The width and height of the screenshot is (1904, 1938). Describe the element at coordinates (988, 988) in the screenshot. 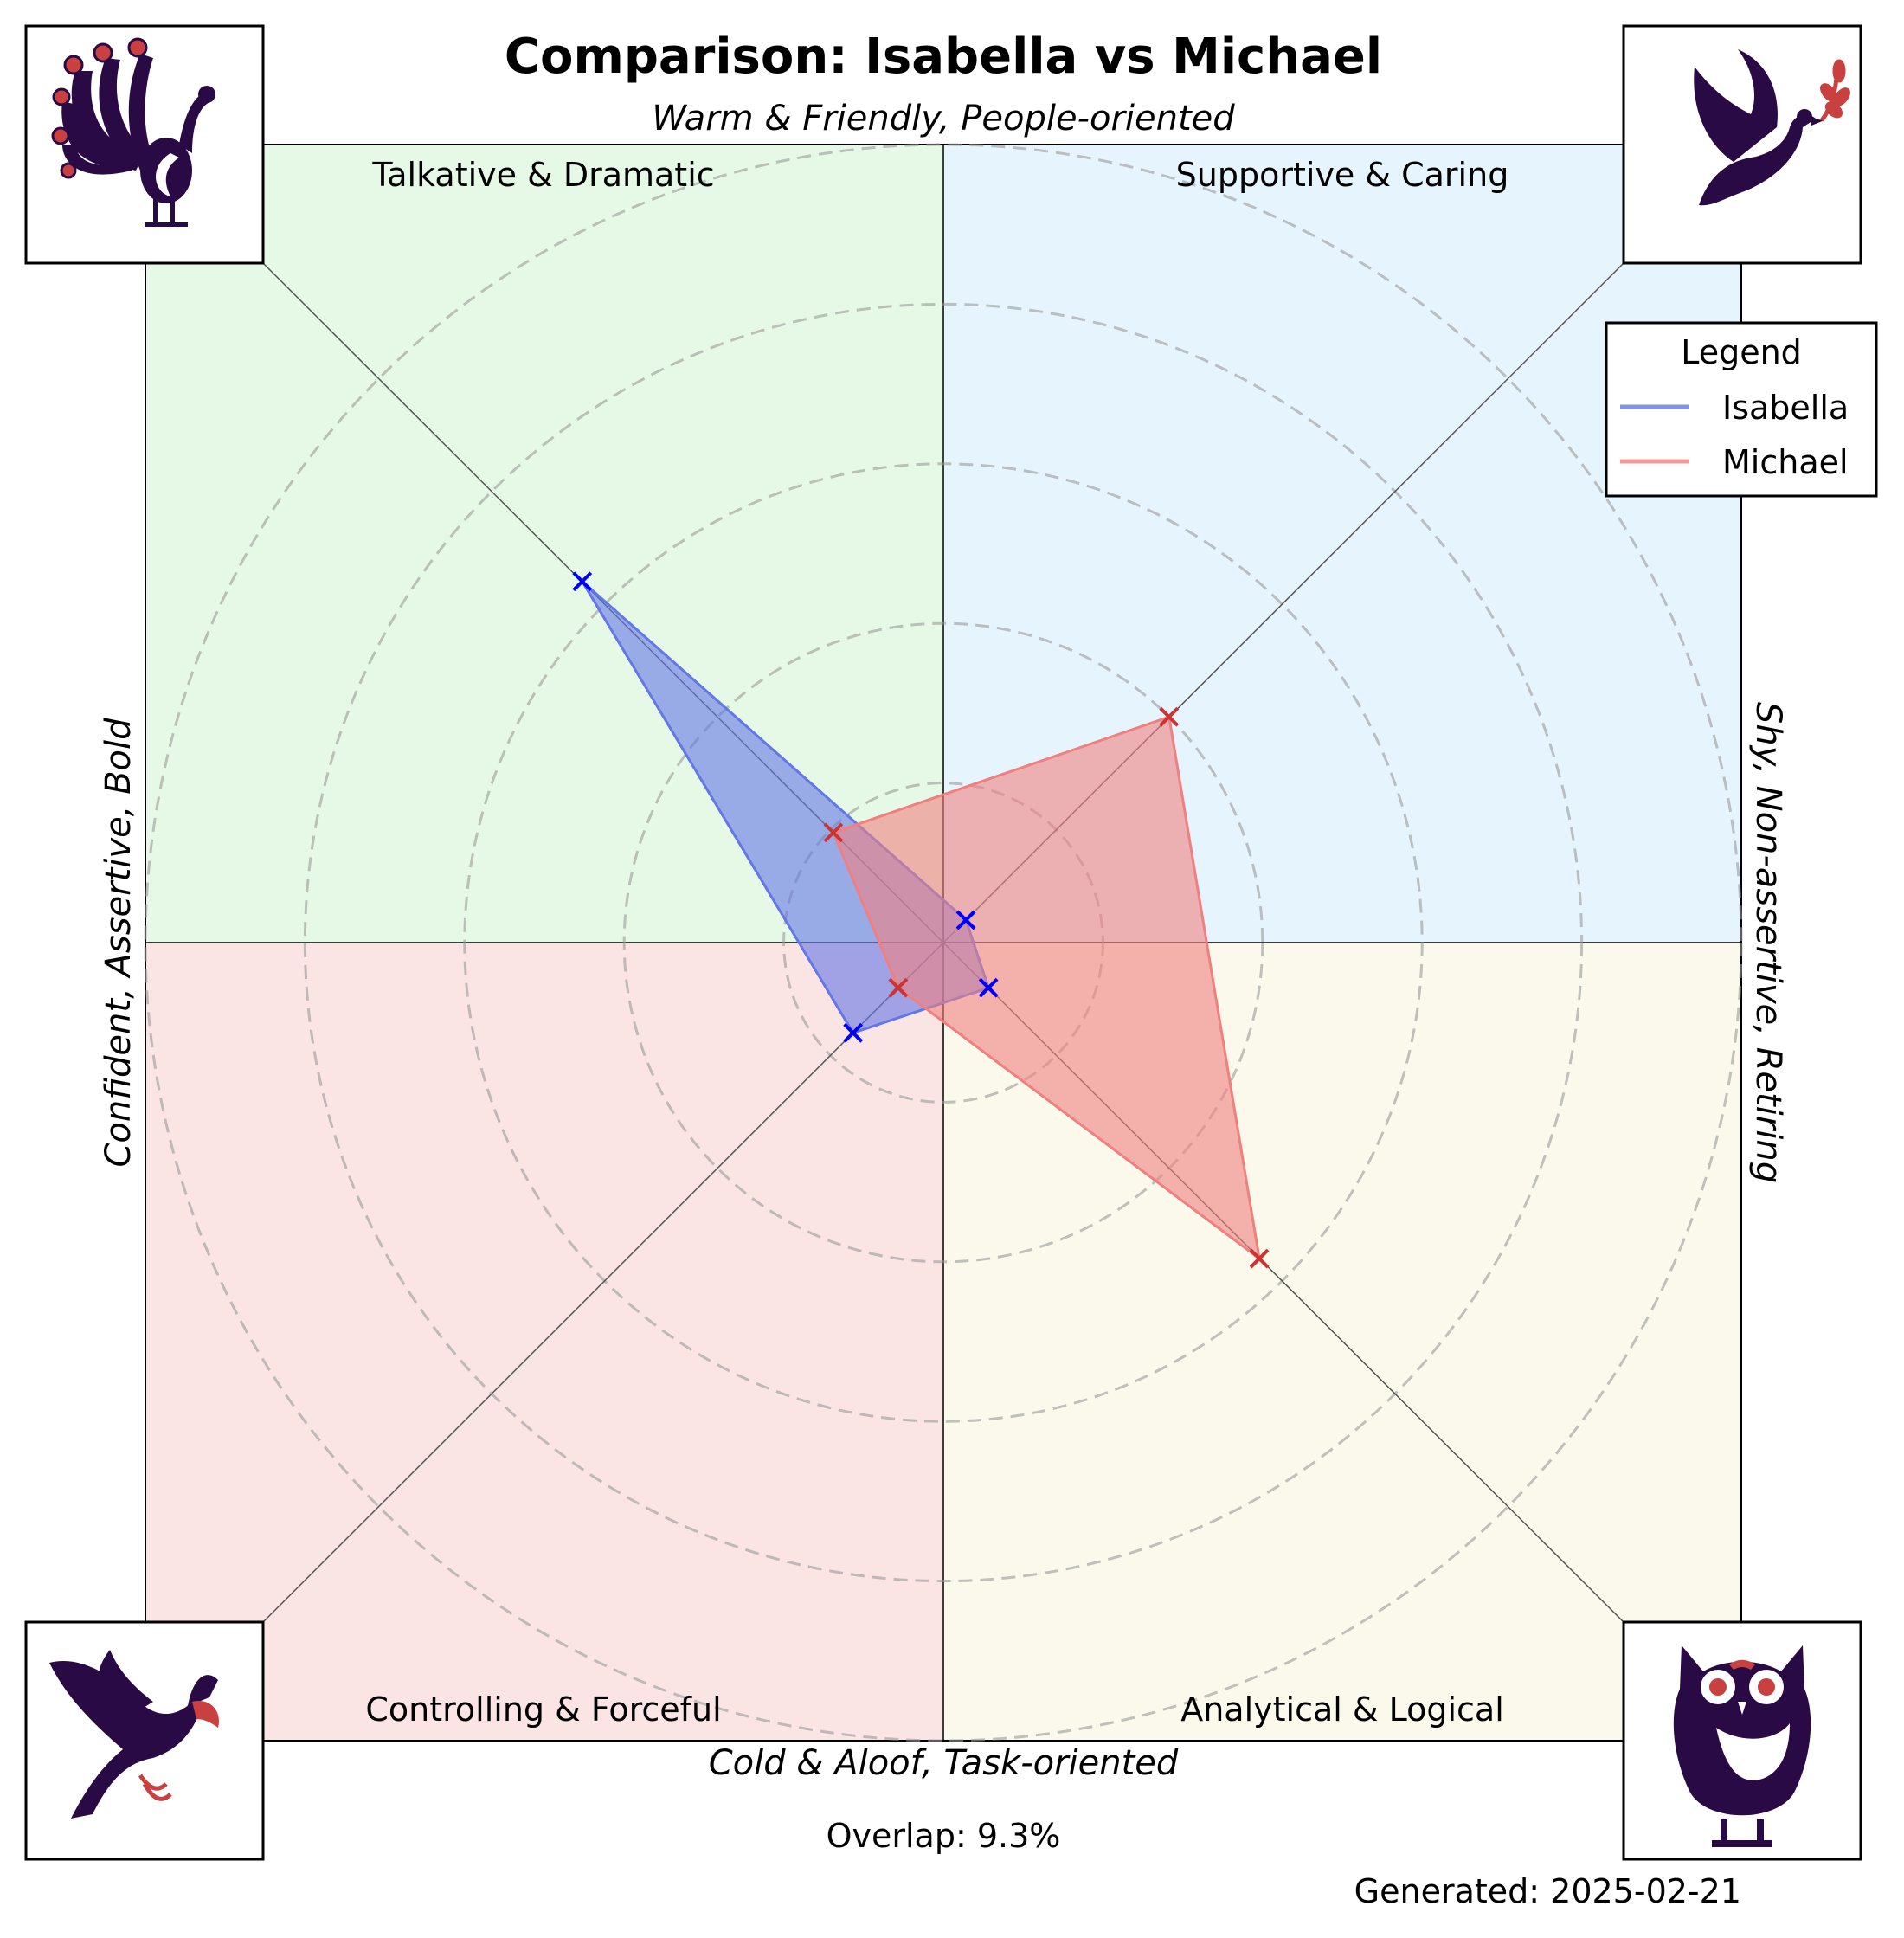

I see `data-point-isabella-bottom-right` at that location.